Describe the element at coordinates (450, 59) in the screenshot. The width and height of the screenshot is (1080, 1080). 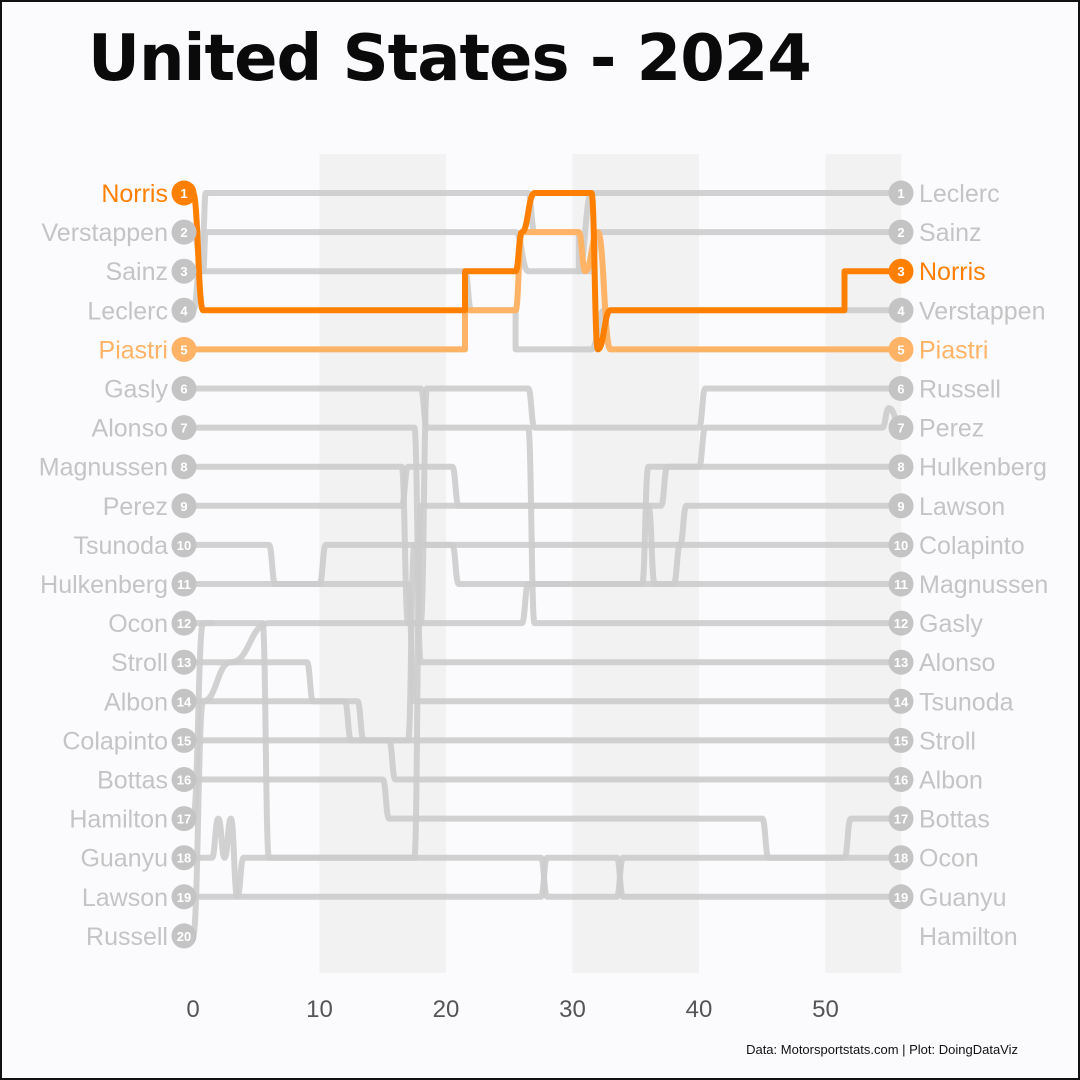
I see `chart-title: United States - 2024` at that location.